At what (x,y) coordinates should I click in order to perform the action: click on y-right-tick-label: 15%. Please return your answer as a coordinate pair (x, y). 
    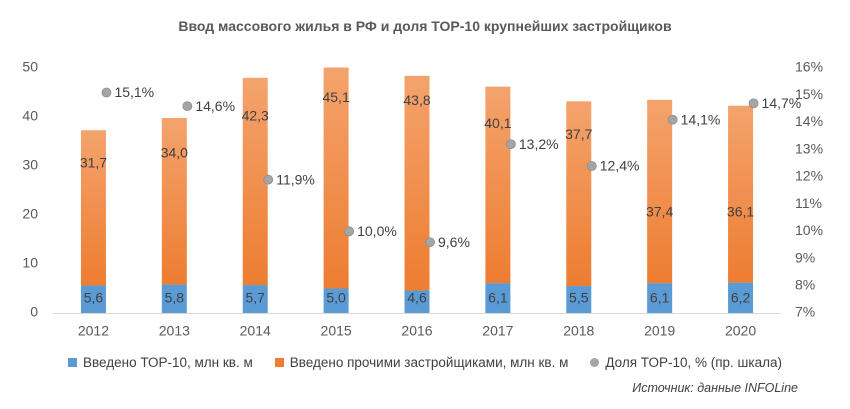
    Looking at the image, I should click on (809, 94).